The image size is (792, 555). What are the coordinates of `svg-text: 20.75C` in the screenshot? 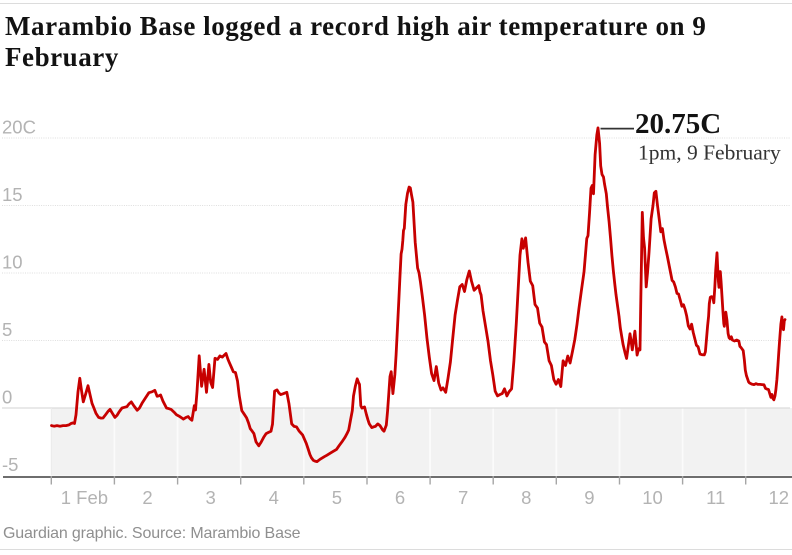 It's located at (678, 124).